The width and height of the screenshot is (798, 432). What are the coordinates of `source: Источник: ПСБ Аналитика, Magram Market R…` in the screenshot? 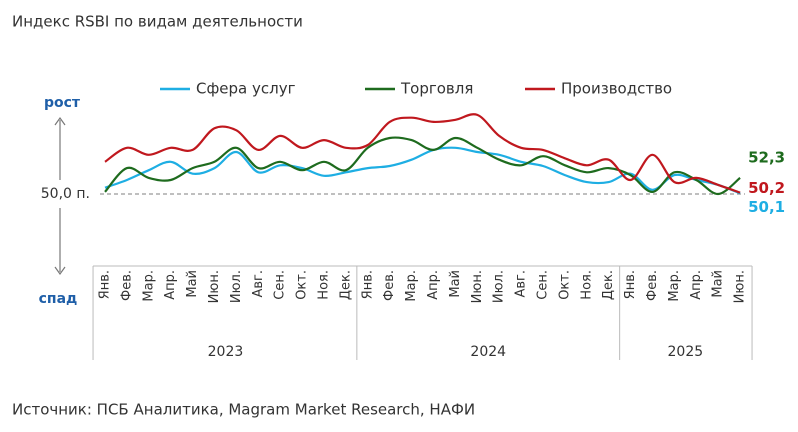 It's located at (243, 410).